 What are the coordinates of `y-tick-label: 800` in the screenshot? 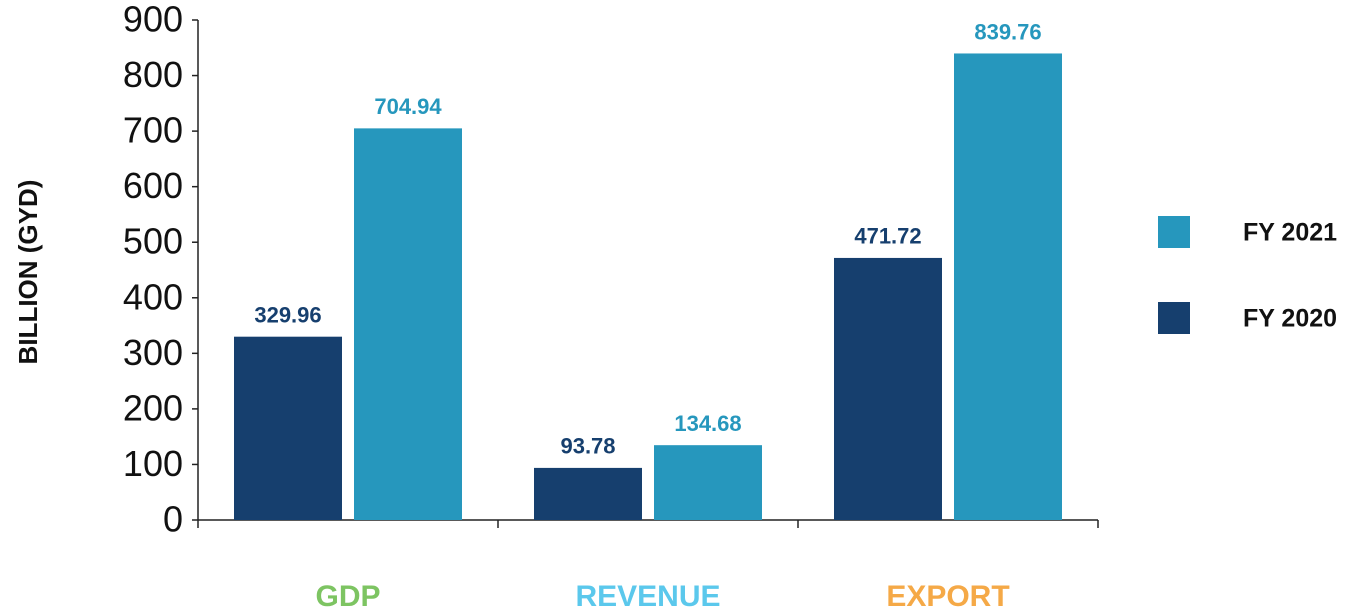 It's located at (153, 74).